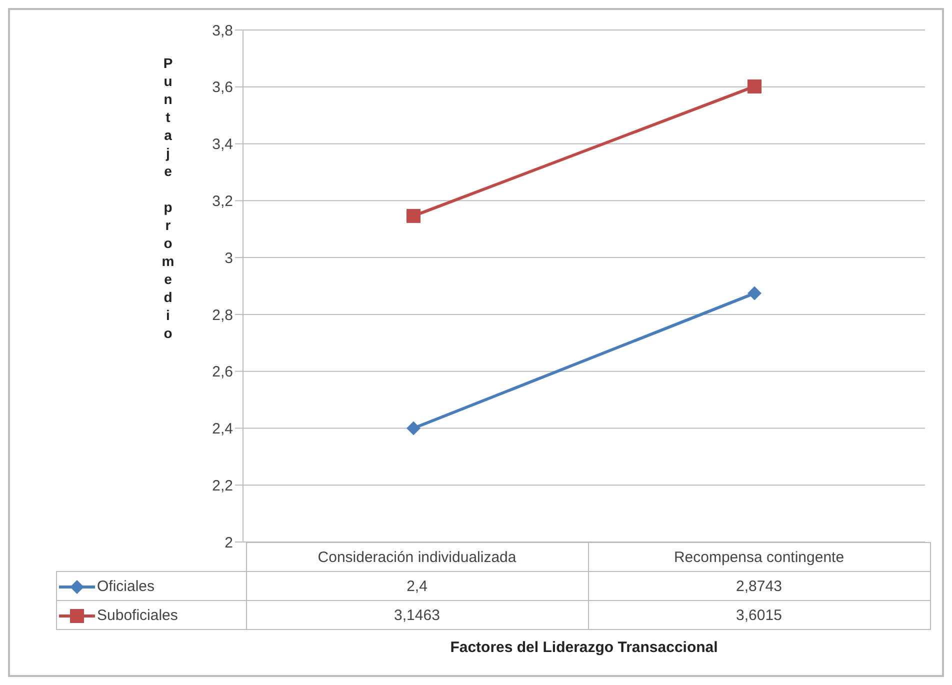  What do you see at coordinates (151, 615) in the screenshot?
I see `legend-label: Suboficiales` at bounding box center [151, 615].